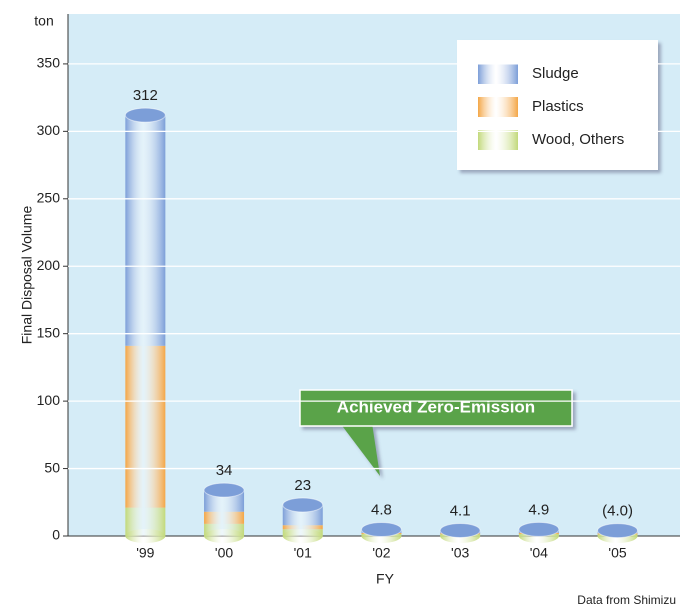 This screenshot has height=615, width=684. What do you see at coordinates (555, 73) in the screenshot?
I see `legend-label: Sludge` at bounding box center [555, 73].